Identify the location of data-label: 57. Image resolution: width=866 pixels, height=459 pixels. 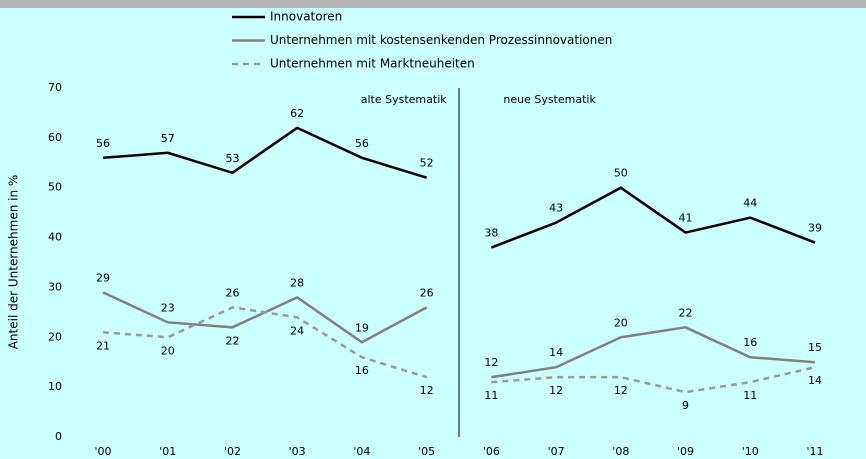
(168, 138).